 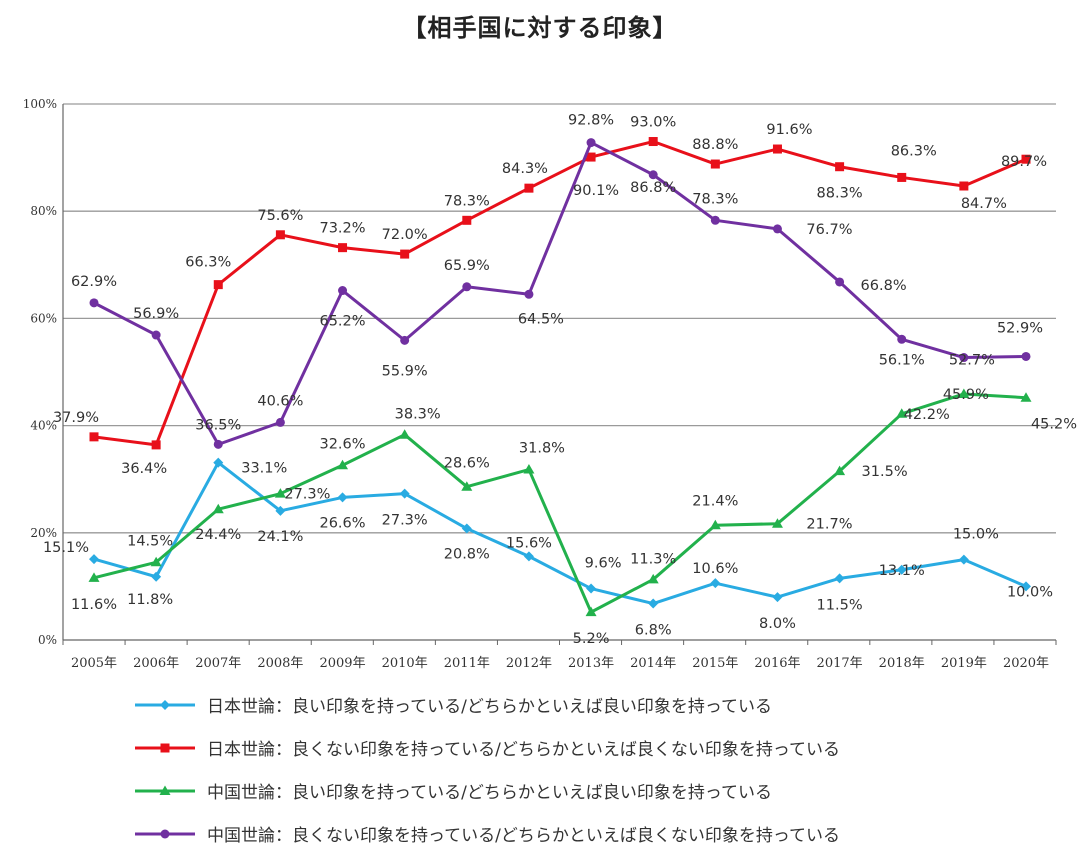 What do you see at coordinates (218, 425) in the screenshot?
I see `data-label: 36.5%` at bounding box center [218, 425].